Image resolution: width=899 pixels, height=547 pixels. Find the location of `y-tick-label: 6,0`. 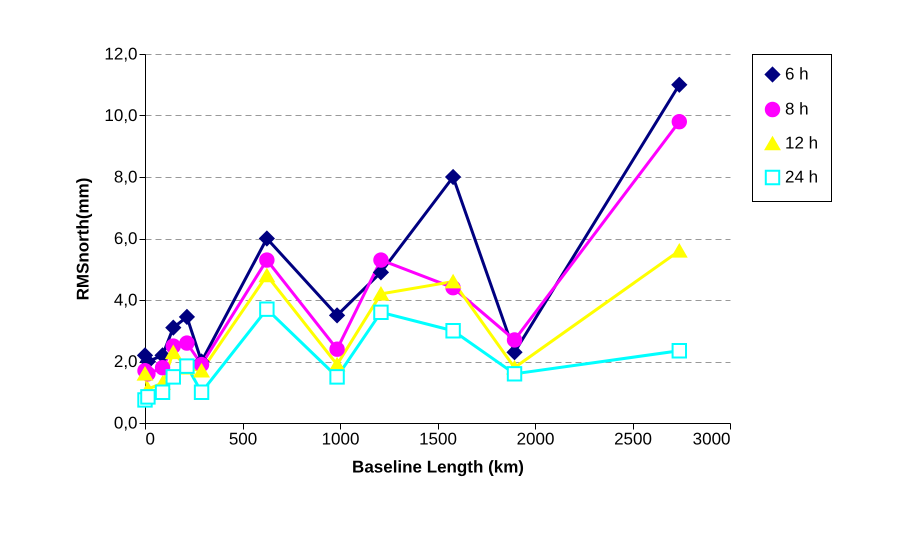

y-tick-label: 6,0 is located at coordinates (126, 238).